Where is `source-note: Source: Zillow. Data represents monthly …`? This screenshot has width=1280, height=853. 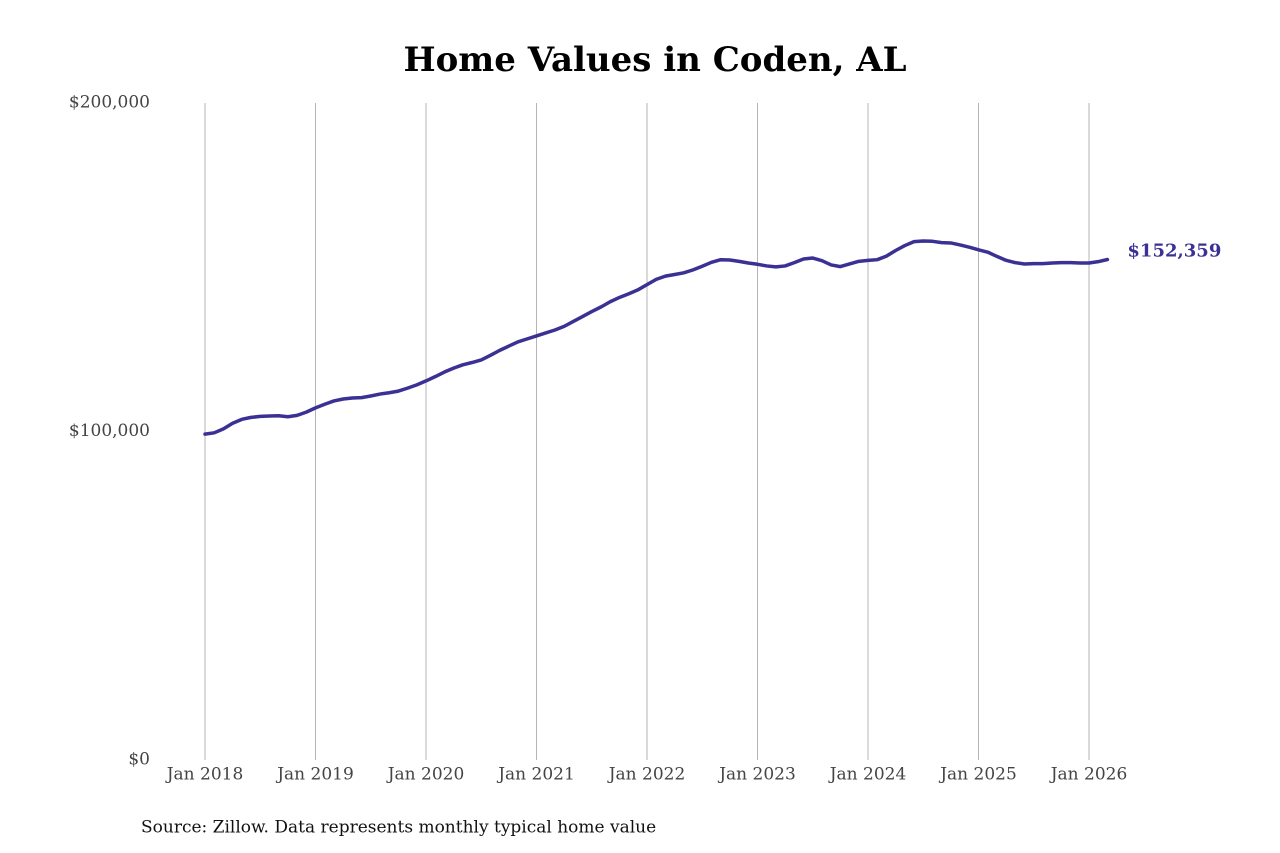
source-note: Source: Zillow. Data represents monthly … is located at coordinates (398, 828).